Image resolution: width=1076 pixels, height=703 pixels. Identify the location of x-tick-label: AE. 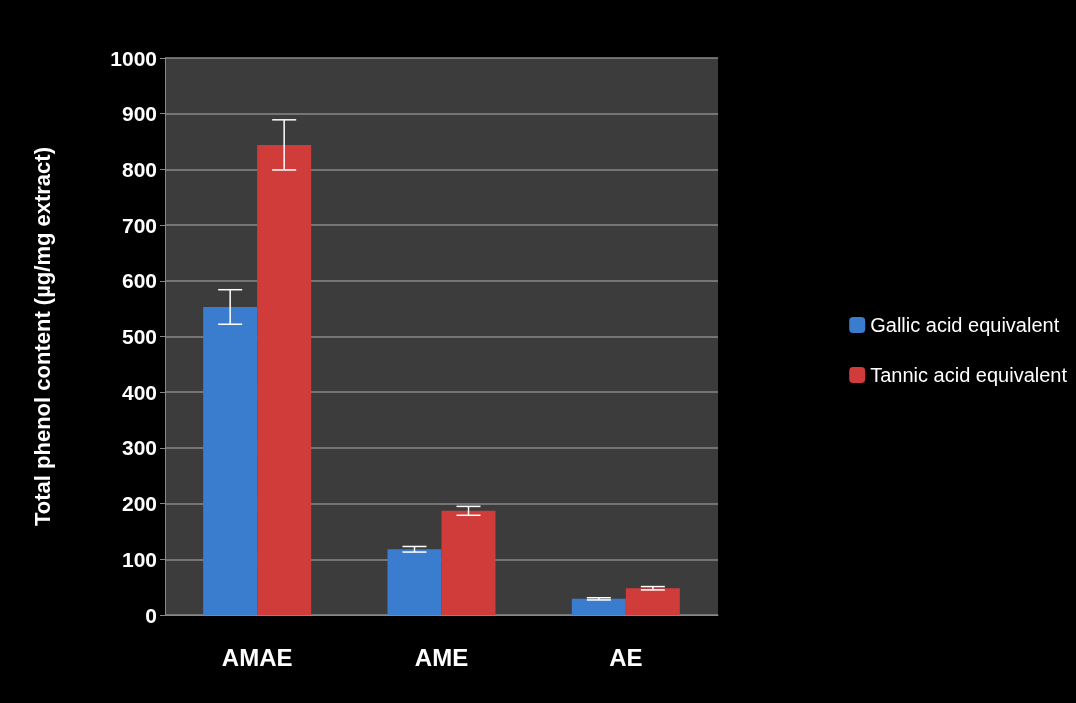
(626, 657).